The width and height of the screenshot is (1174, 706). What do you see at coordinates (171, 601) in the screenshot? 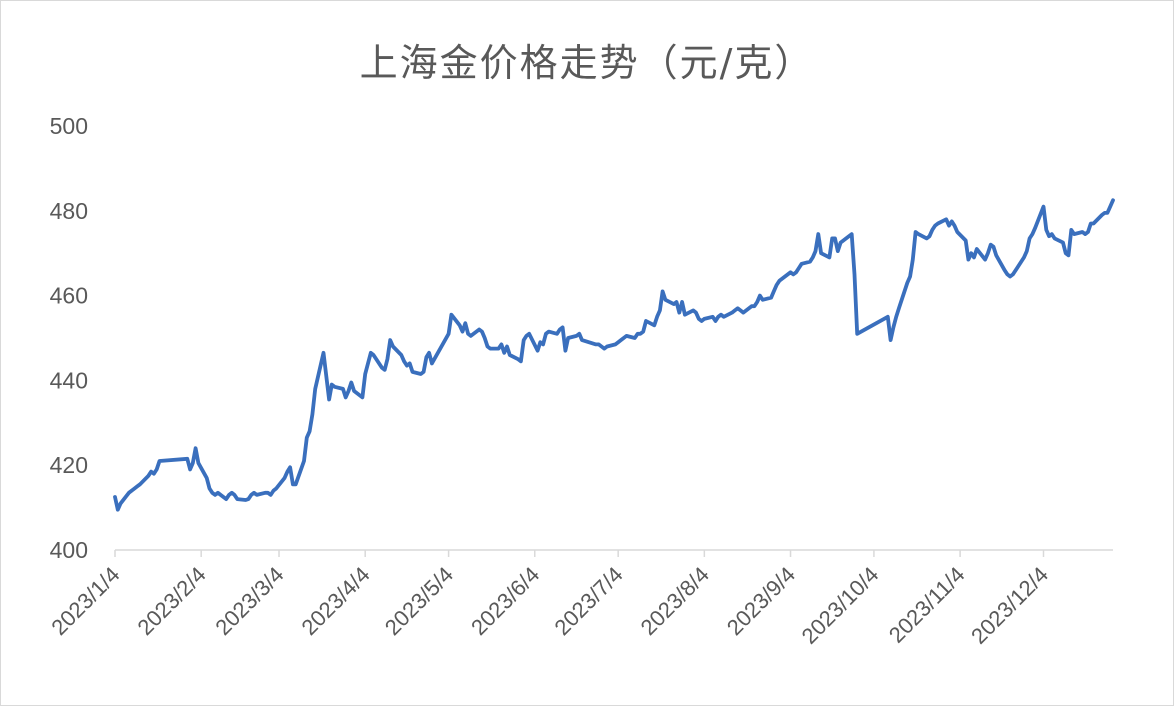
I see `x-tick-label: 2023/2/4` at bounding box center [171, 601].